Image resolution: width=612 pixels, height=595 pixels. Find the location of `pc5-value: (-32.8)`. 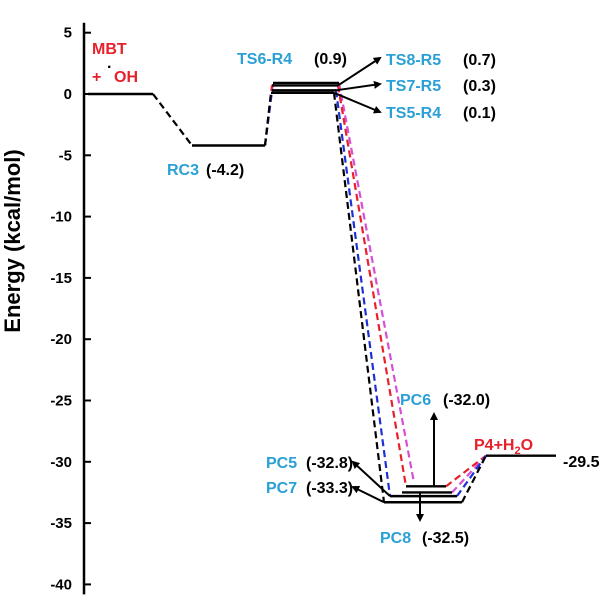

pc5-value: (-32.8) is located at coordinates (329, 463).